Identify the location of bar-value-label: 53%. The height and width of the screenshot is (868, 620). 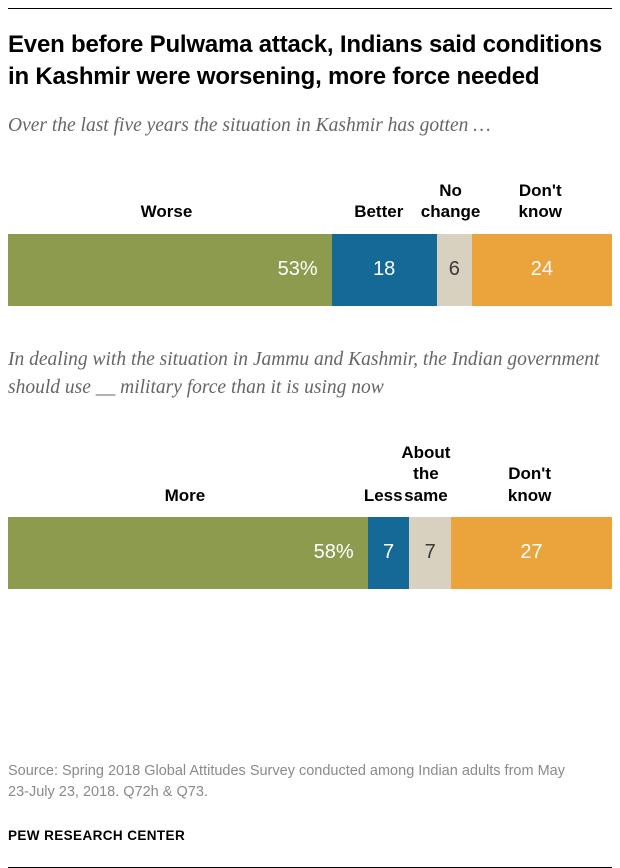
(297, 269).